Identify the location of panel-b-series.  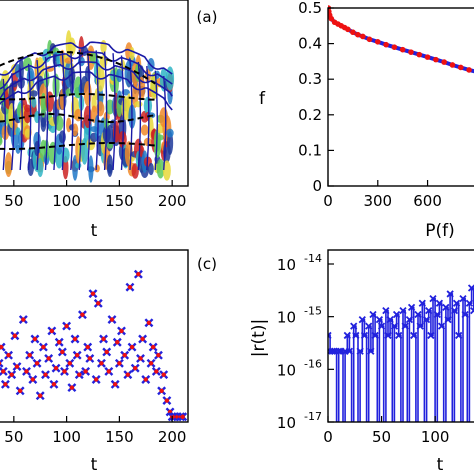
(401, 39).